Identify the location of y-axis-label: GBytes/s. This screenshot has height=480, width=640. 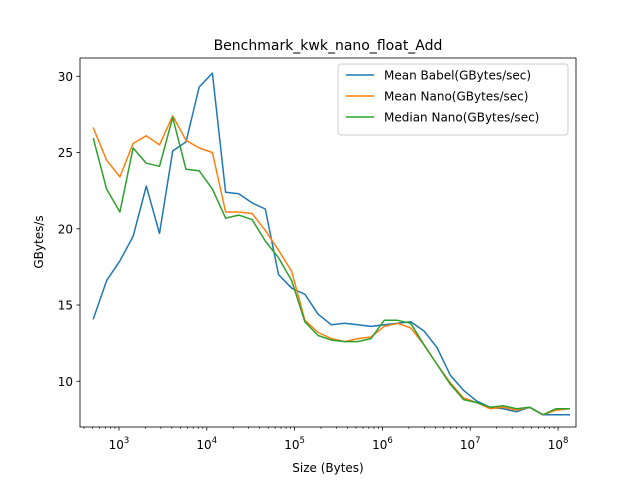
(39, 241).